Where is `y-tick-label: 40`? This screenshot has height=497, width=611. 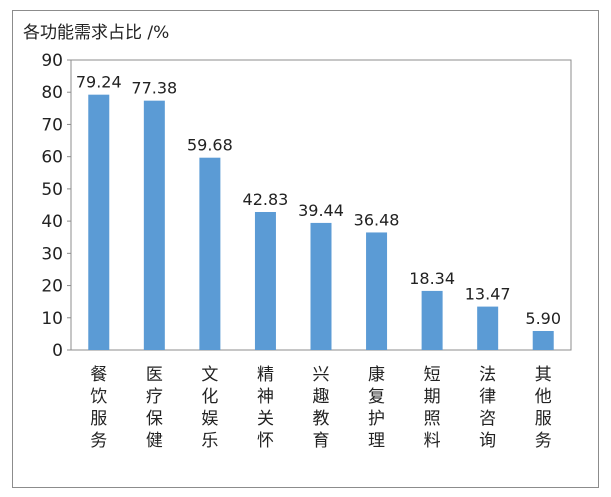
y-tick-label: 40 is located at coordinates (52, 222).